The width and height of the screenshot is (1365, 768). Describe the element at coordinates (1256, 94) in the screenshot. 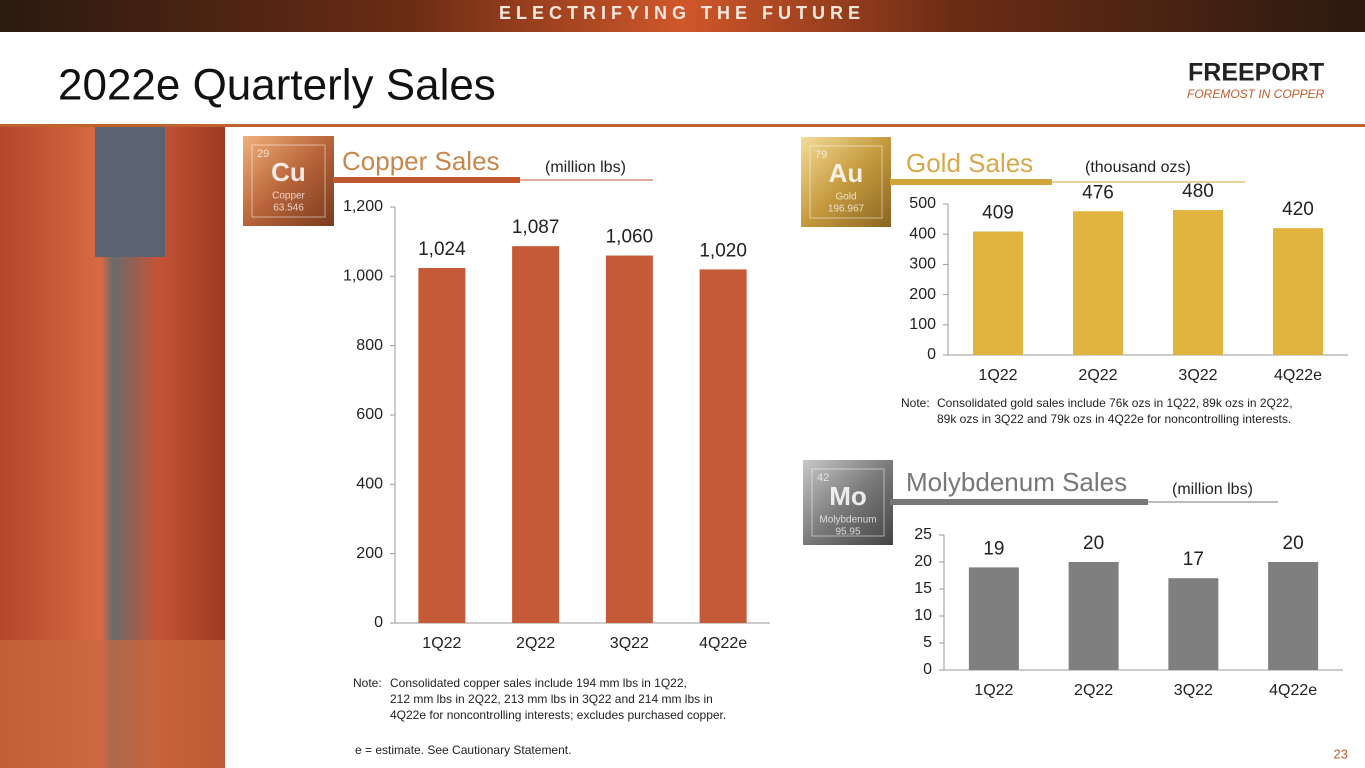

I see `tagline: FOREMOST IN COPPER` at that location.